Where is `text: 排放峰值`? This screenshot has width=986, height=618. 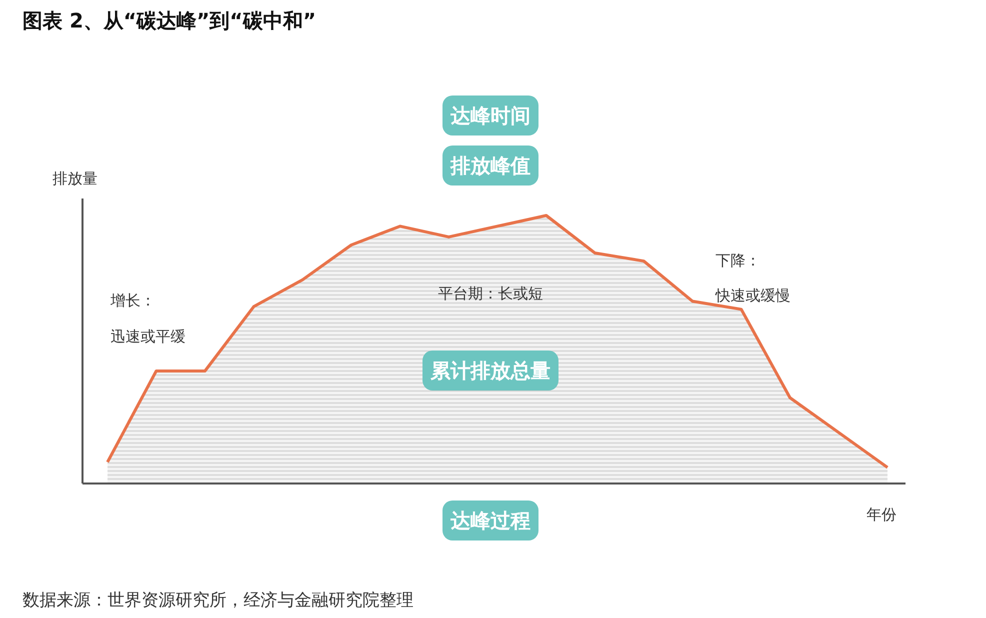 text: 排放峰值 is located at coordinates (490, 166).